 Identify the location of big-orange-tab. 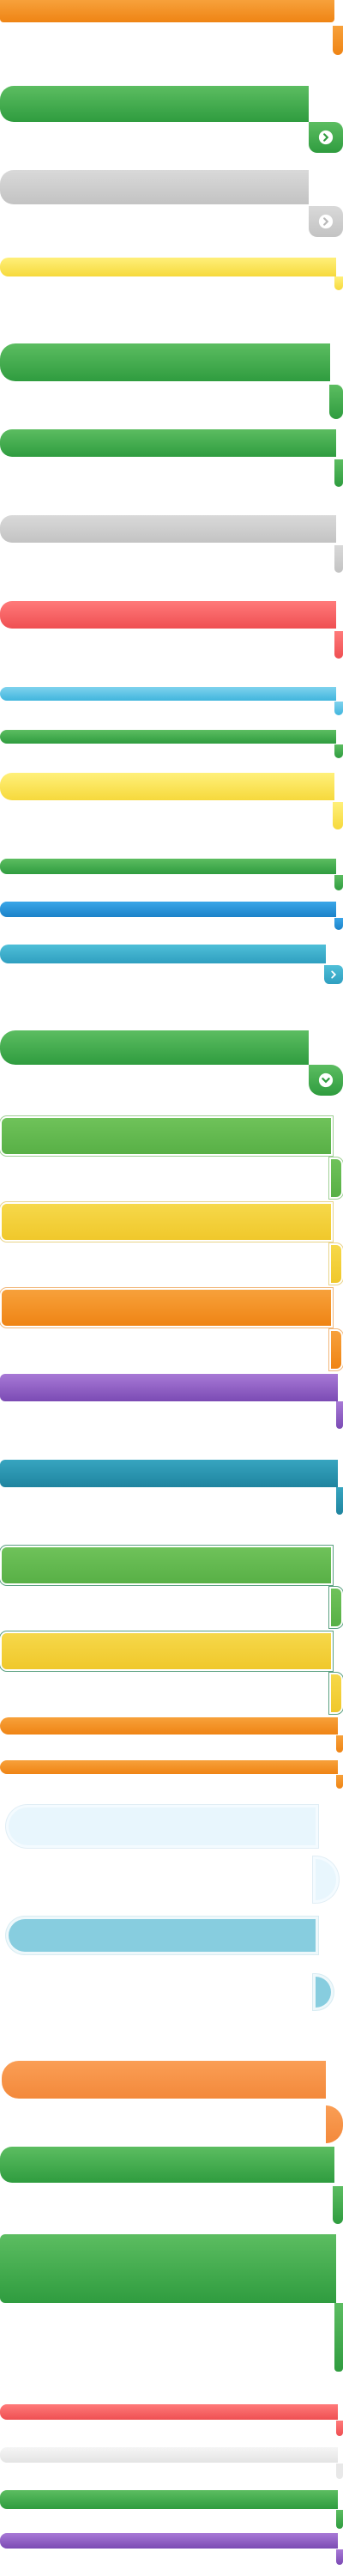
(335, 2124).